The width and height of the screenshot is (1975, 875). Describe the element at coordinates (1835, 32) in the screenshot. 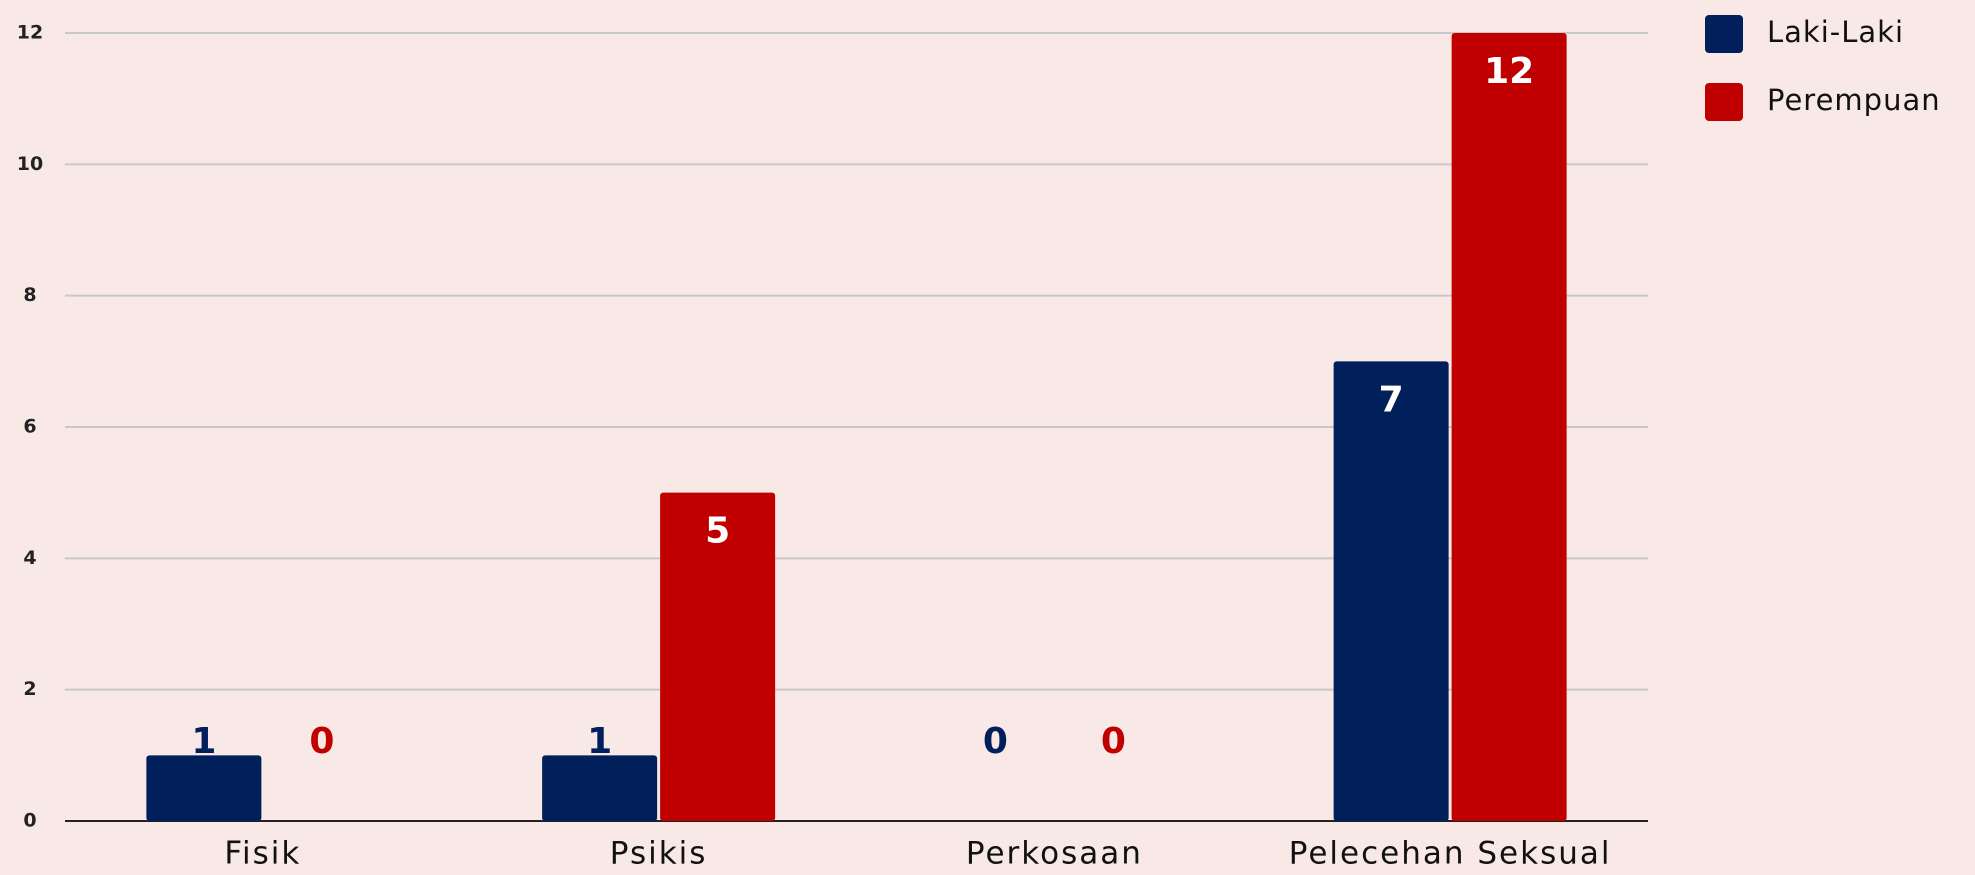

I see `legend-label: Laki-Laki` at that location.